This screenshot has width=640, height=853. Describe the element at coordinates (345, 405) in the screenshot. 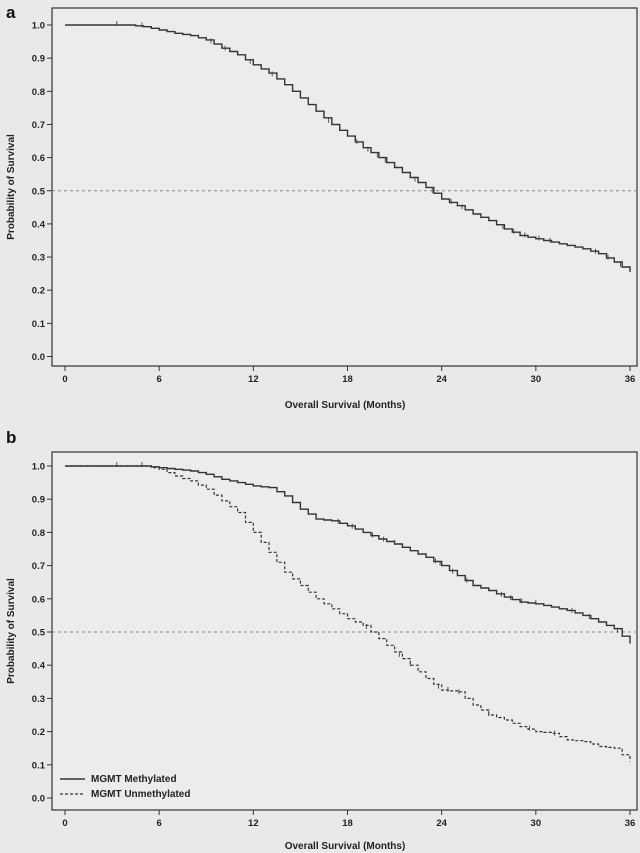

I see `panel-a-x-axis-title: Overall Survival (Months)` at that location.